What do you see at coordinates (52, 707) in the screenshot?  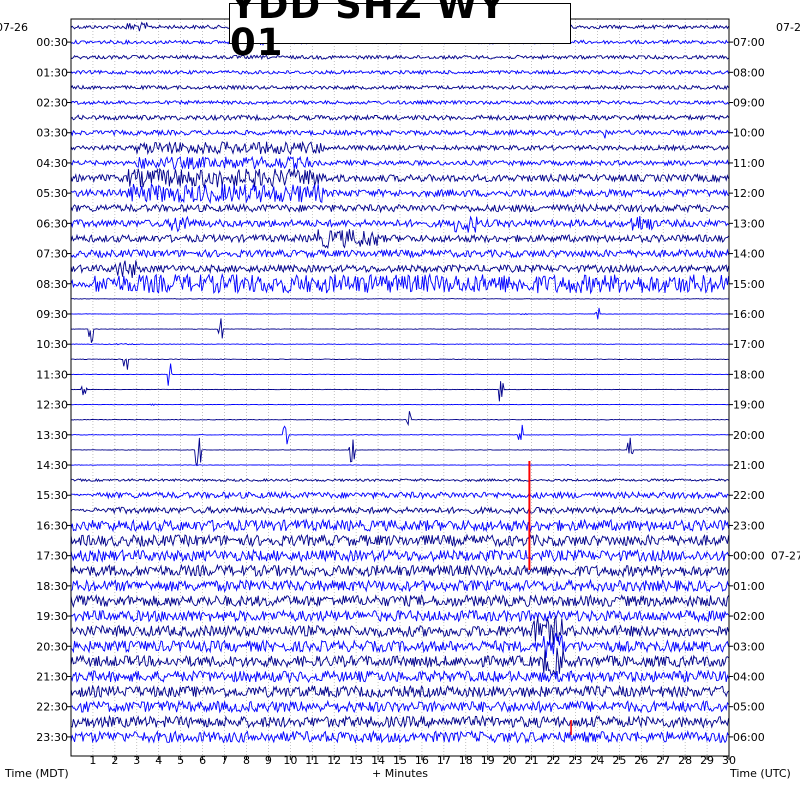 I see `left-hour-label: 22:30` at bounding box center [52, 707].